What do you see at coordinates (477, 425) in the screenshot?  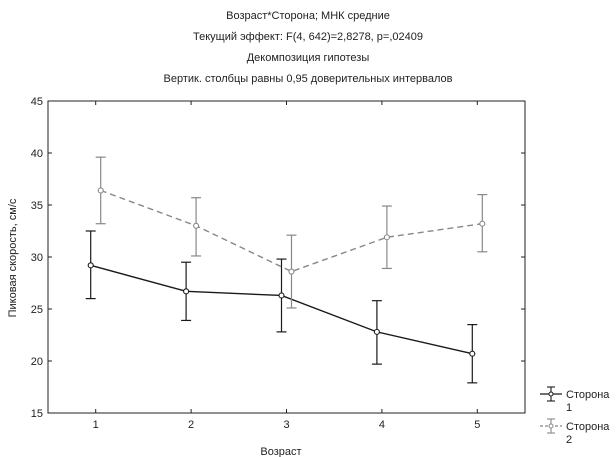 I see `x-tick-label: 5` at bounding box center [477, 425].